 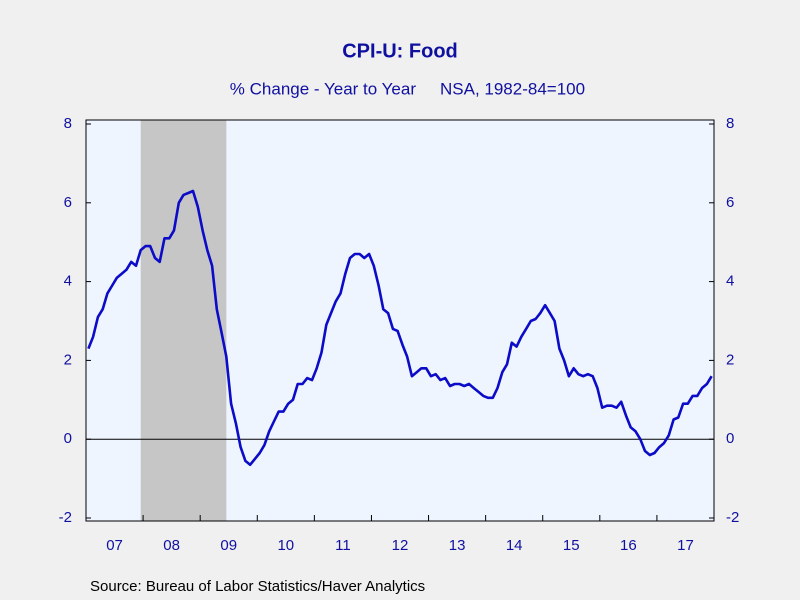 What do you see at coordinates (68, 202) in the screenshot?
I see `y-tick-label: 6` at bounding box center [68, 202].